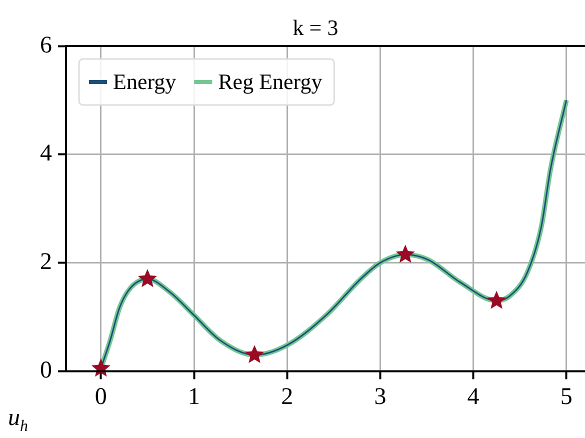  I want to click on x-tick-label: 4, so click(473, 397).